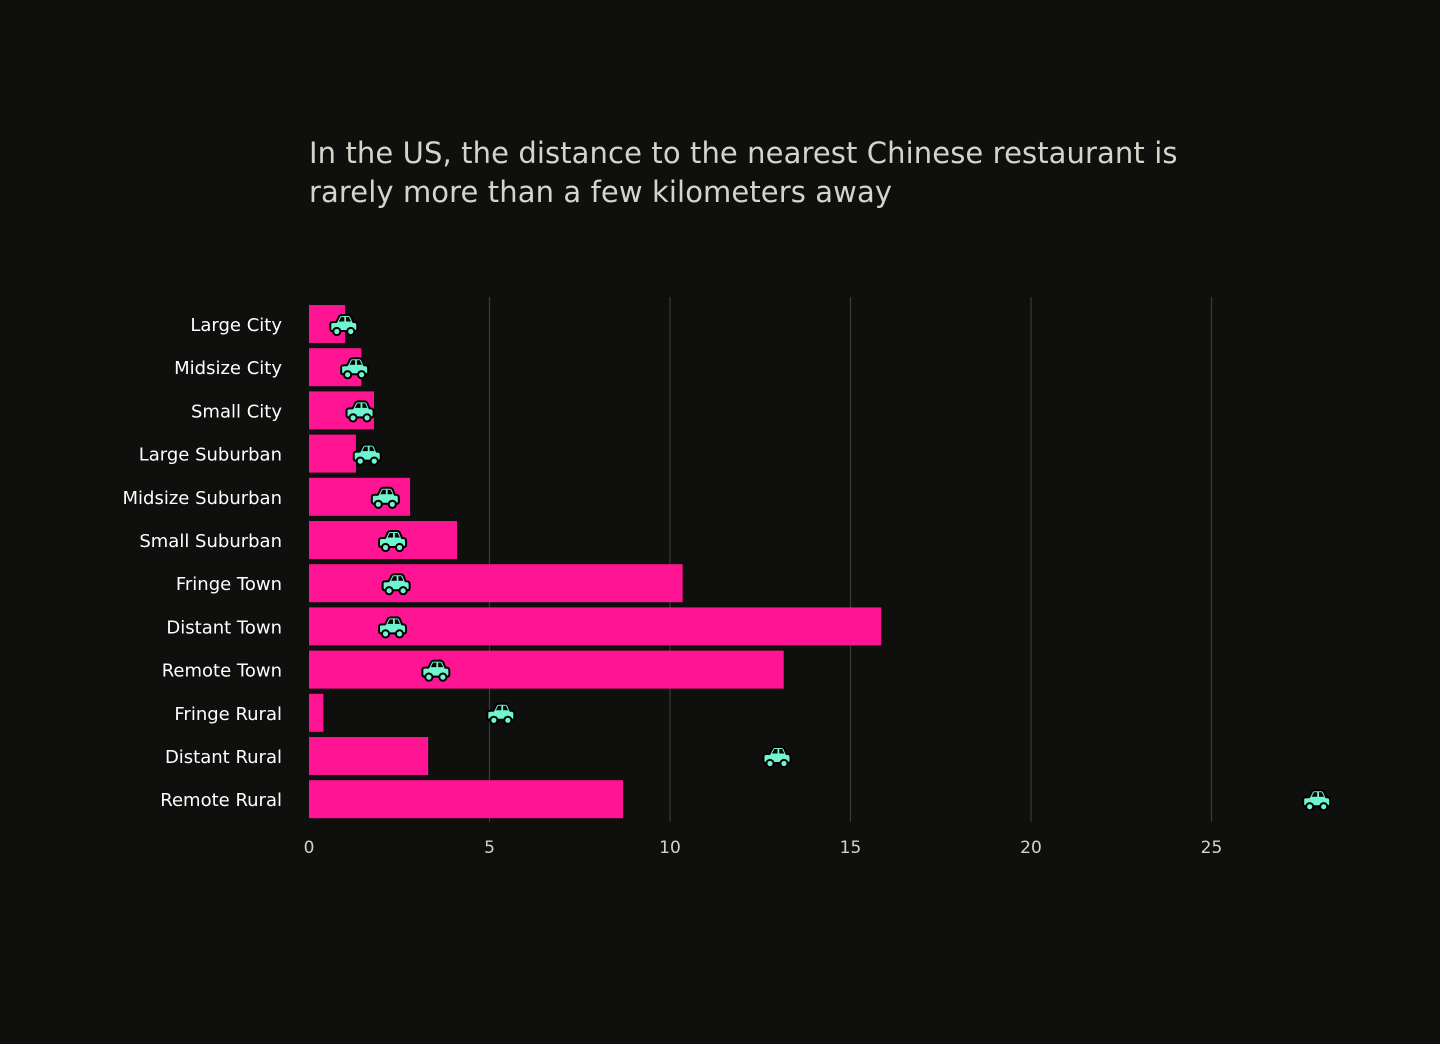  I want to click on category-label: Midsize City, so click(228, 368).